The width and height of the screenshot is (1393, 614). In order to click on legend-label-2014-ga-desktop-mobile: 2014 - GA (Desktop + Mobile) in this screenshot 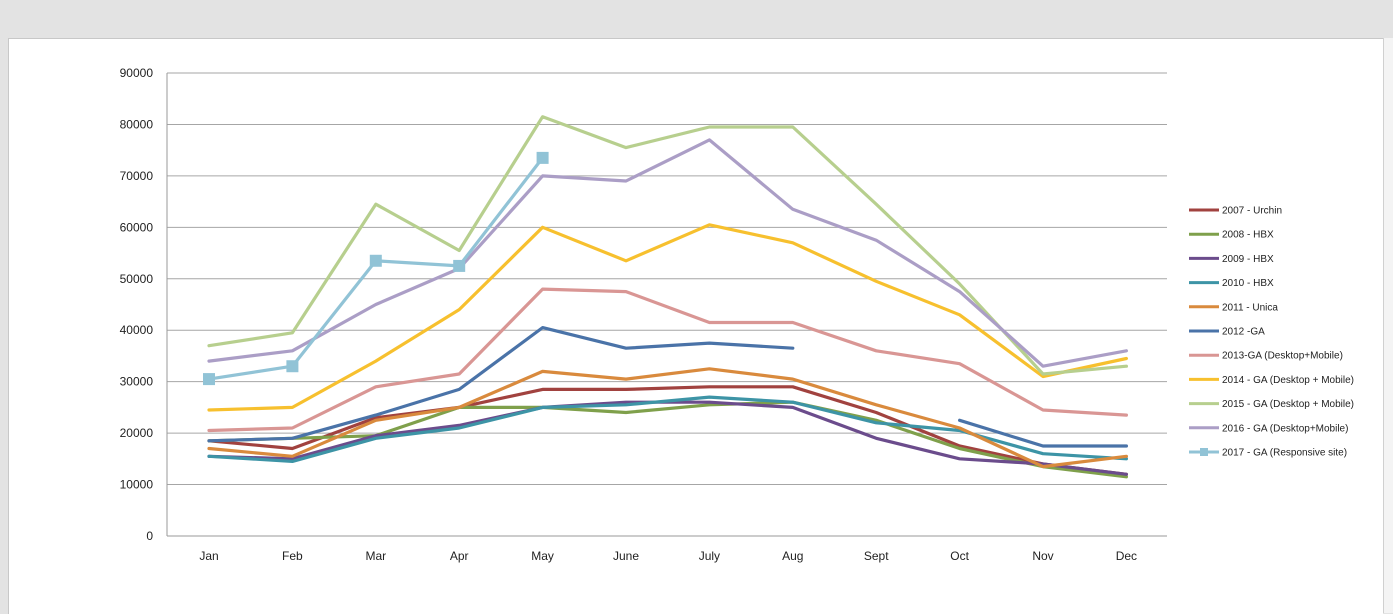, I will do `click(1288, 380)`.